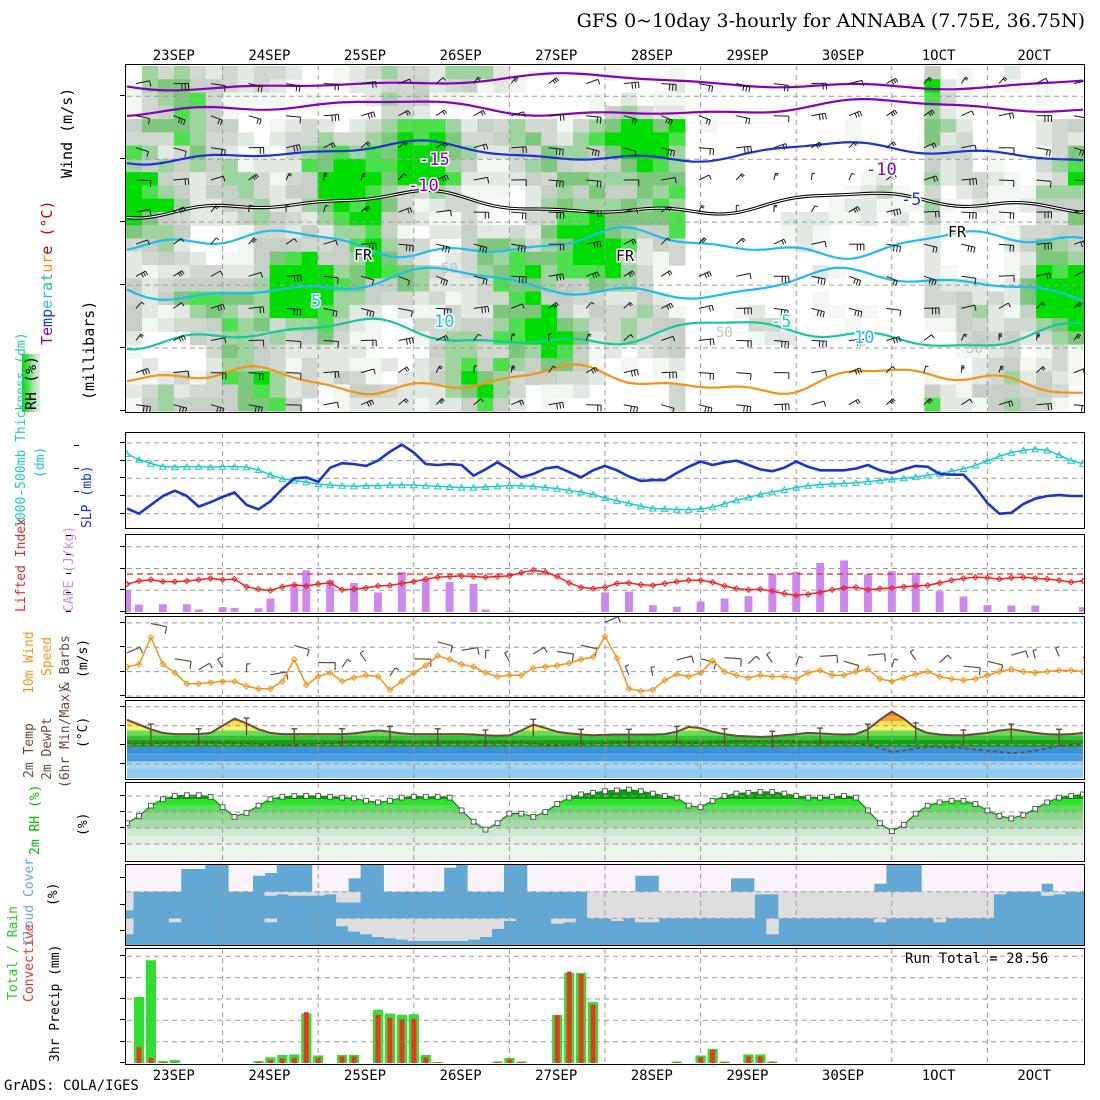 Image resolution: width=1100 pixels, height=1100 pixels. I want to click on svg-text: 50, so click(724, 333).